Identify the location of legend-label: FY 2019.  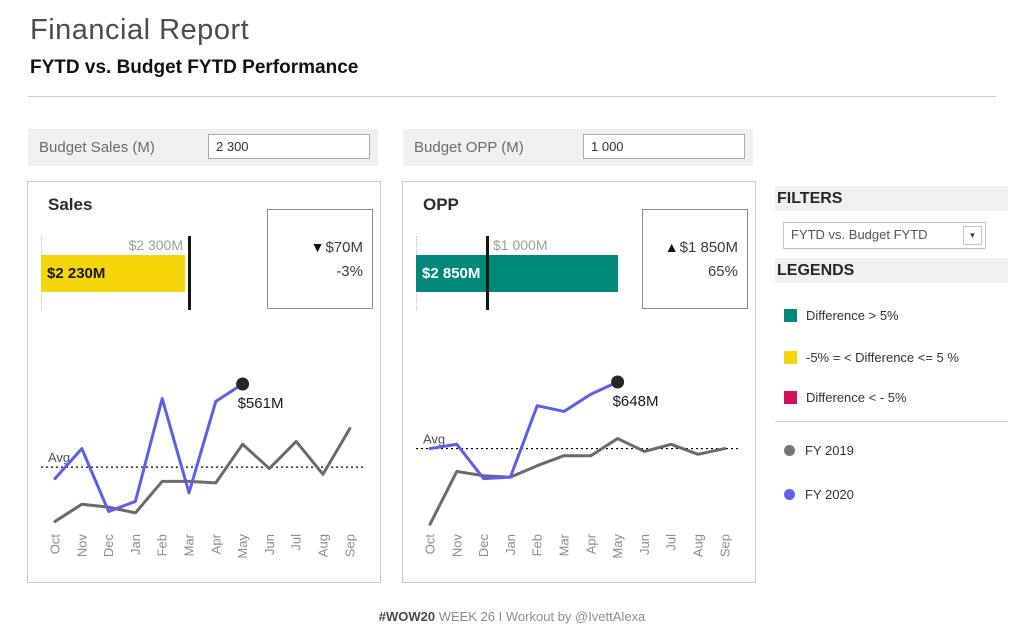
(829, 450).